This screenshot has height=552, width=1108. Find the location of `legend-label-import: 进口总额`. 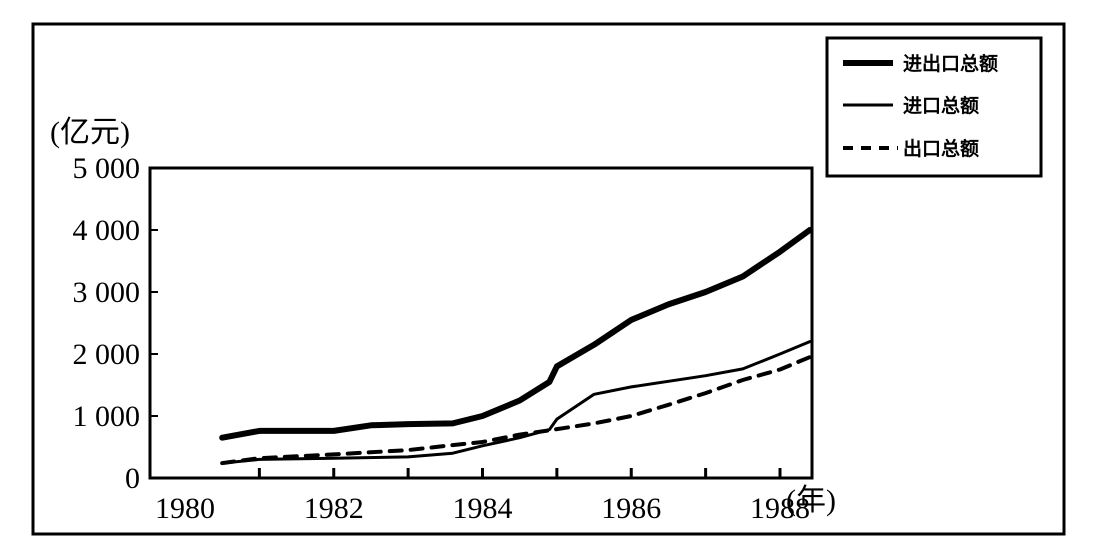

legend-label-import: 进口总额 is located at coordinates (941, 105).